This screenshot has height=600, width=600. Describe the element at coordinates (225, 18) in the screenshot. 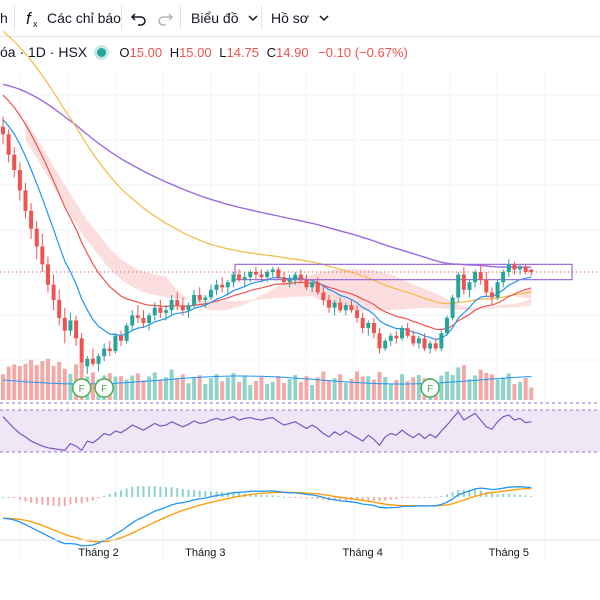

I see `chart-type-button: Biểu đồ` at that location.